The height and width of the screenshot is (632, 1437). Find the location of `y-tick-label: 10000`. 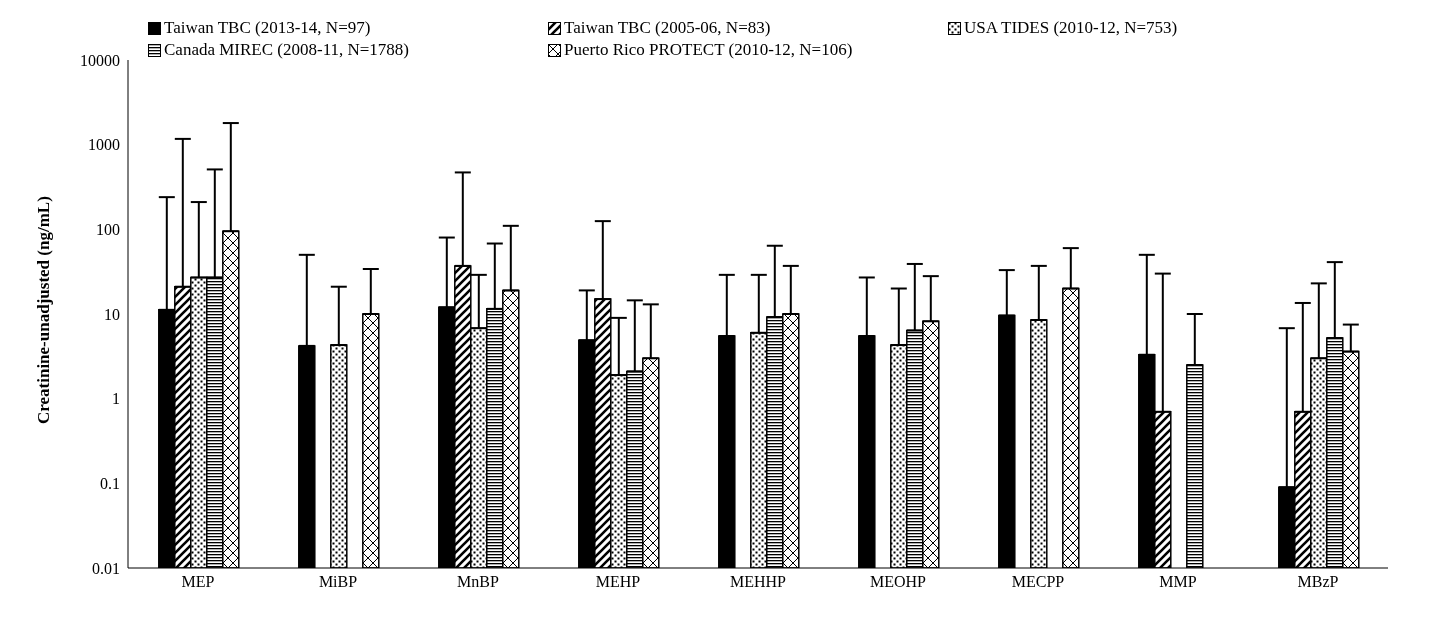

y-tick-label: 10000 is located at coordinates (100, 60).